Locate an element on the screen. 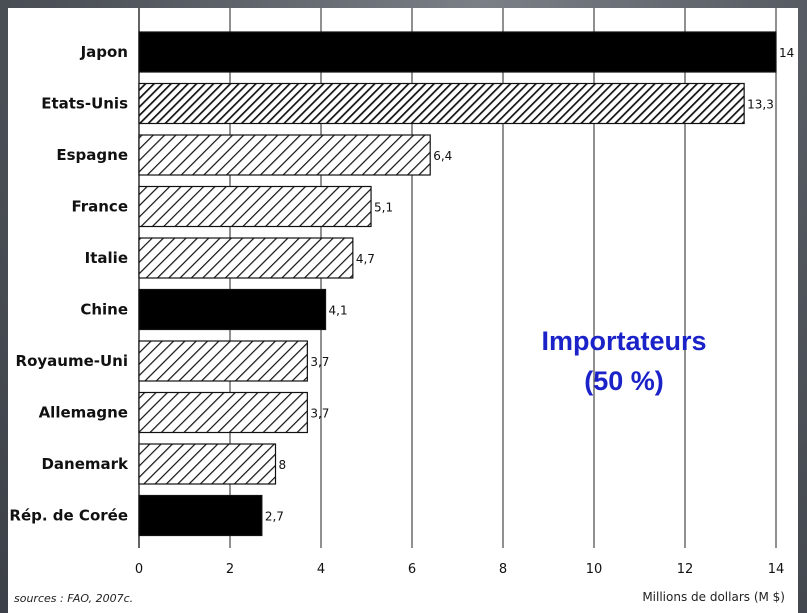  data-label: 13,3 is located at coordinates (760, 105).